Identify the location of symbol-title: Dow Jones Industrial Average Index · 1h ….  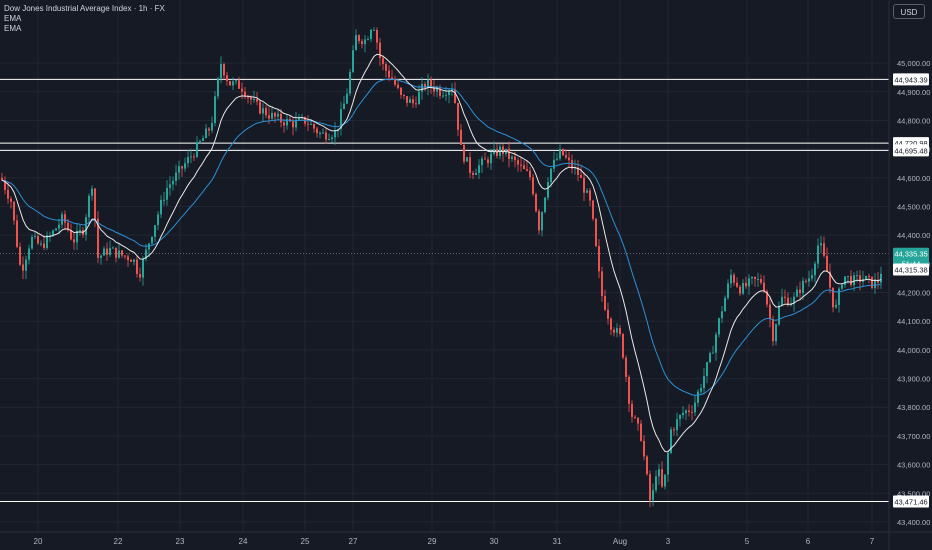
(84, 8).